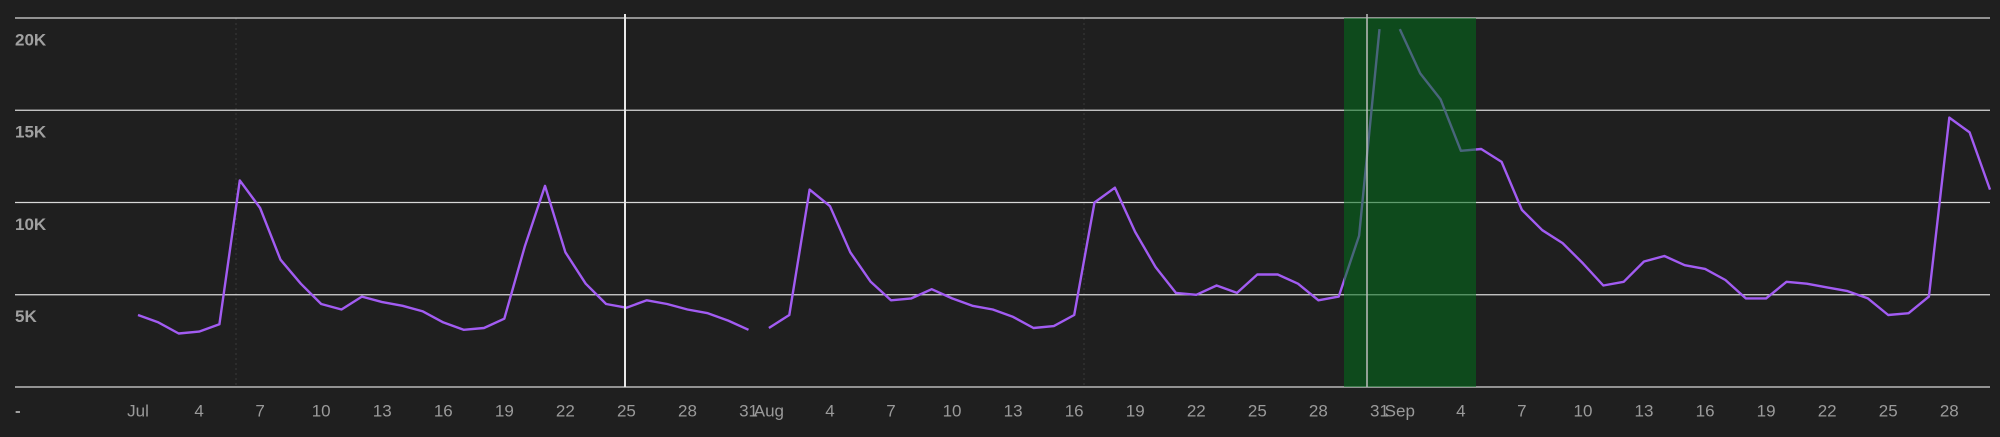 This screenshot has height=437, width=2000. What do you see at coordinates (31, 224) in the screenshot?
I see `y-tick-label: 10K` at bounding box center [31, 224].